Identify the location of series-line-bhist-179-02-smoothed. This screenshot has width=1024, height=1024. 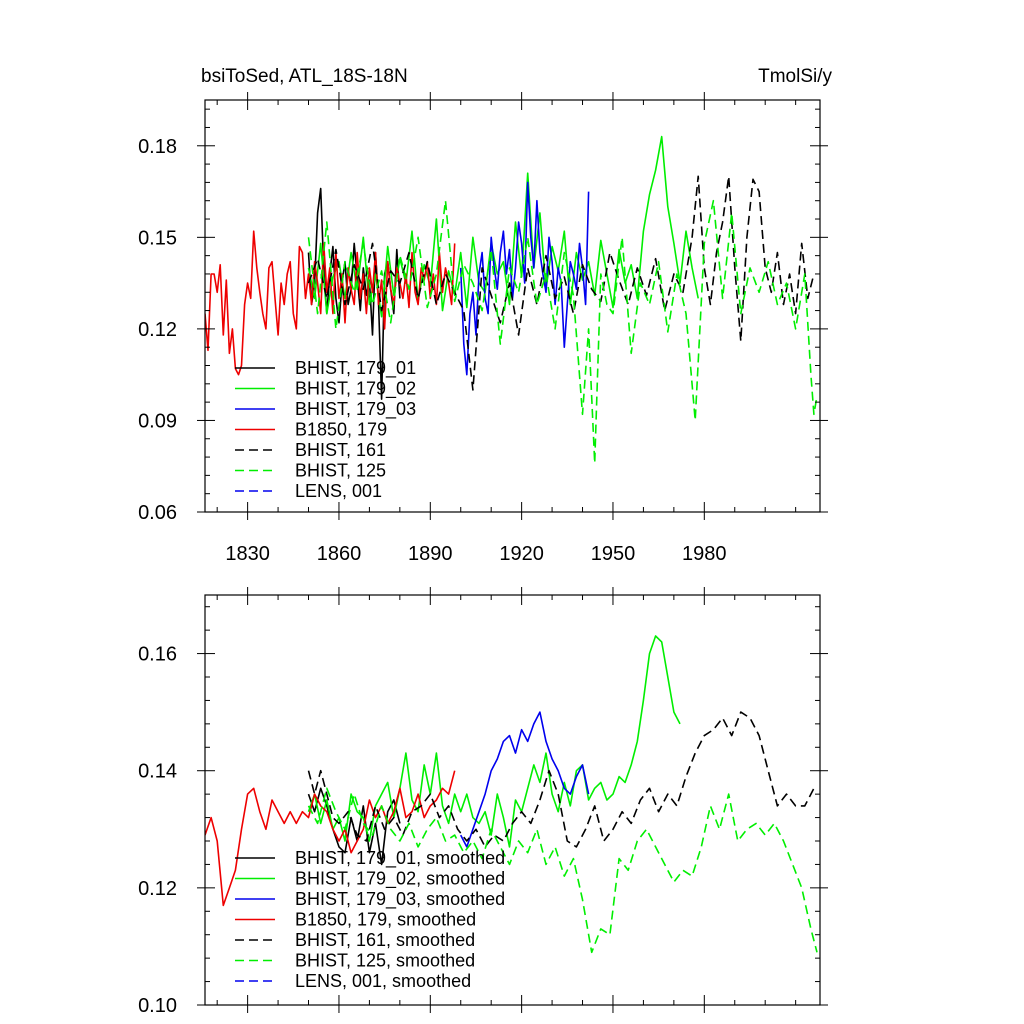
(494, 741).